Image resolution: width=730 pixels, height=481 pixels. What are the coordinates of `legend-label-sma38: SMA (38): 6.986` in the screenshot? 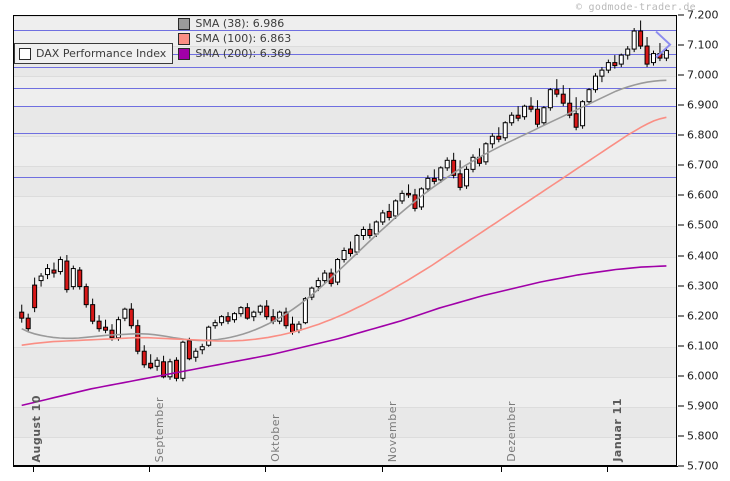 It's located at (240, 23).